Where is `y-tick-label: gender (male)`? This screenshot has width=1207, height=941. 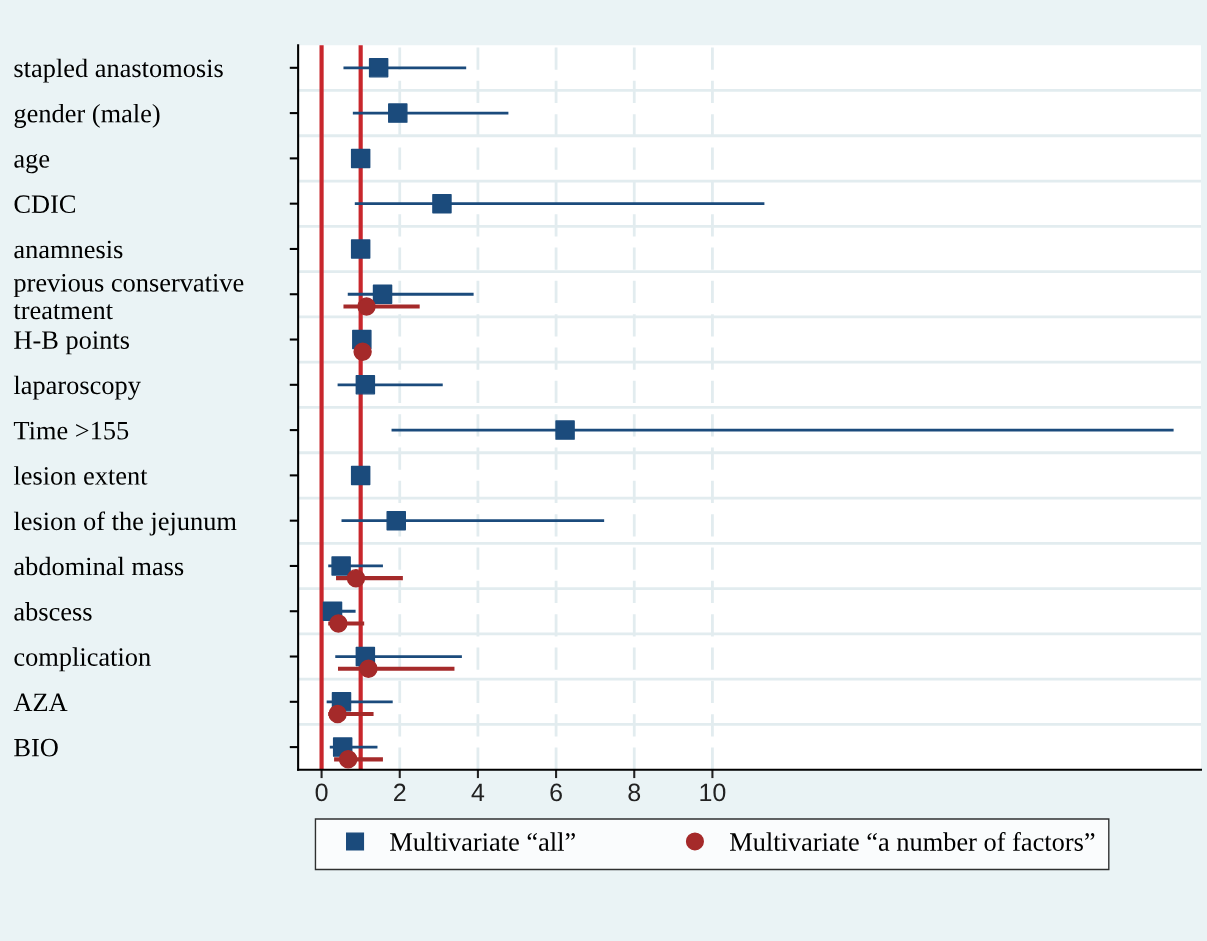
y-tick-label: gender (male) is located at coordinates (87, 115).